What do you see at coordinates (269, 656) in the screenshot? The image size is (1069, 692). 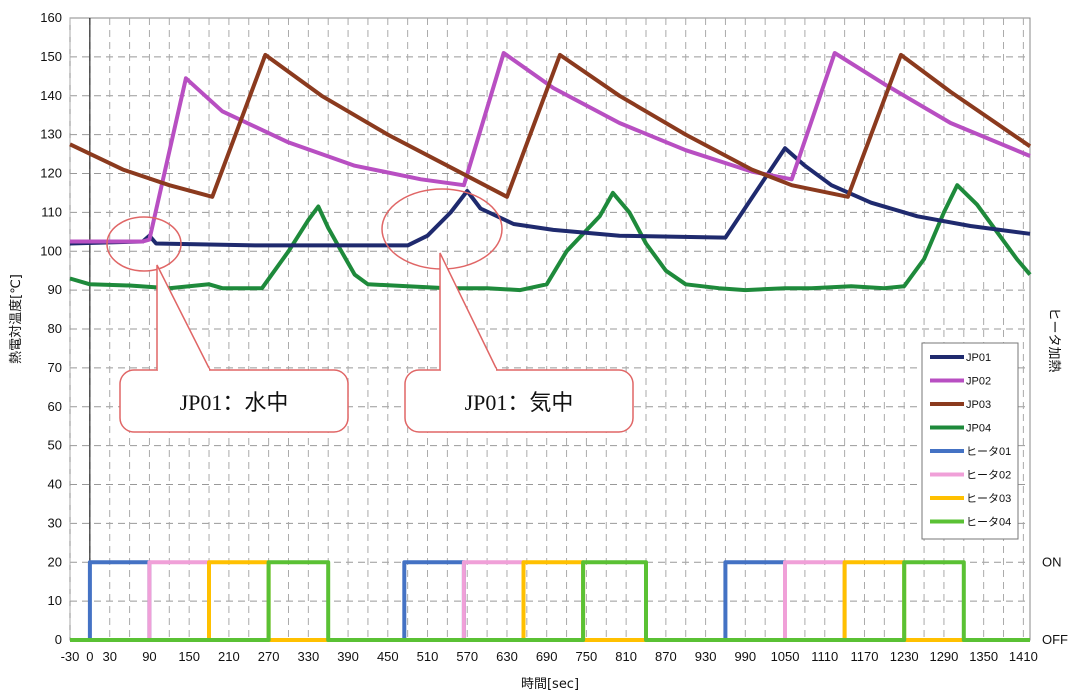 I see `x-tick-label: 270` at bounding box center [269, 656].